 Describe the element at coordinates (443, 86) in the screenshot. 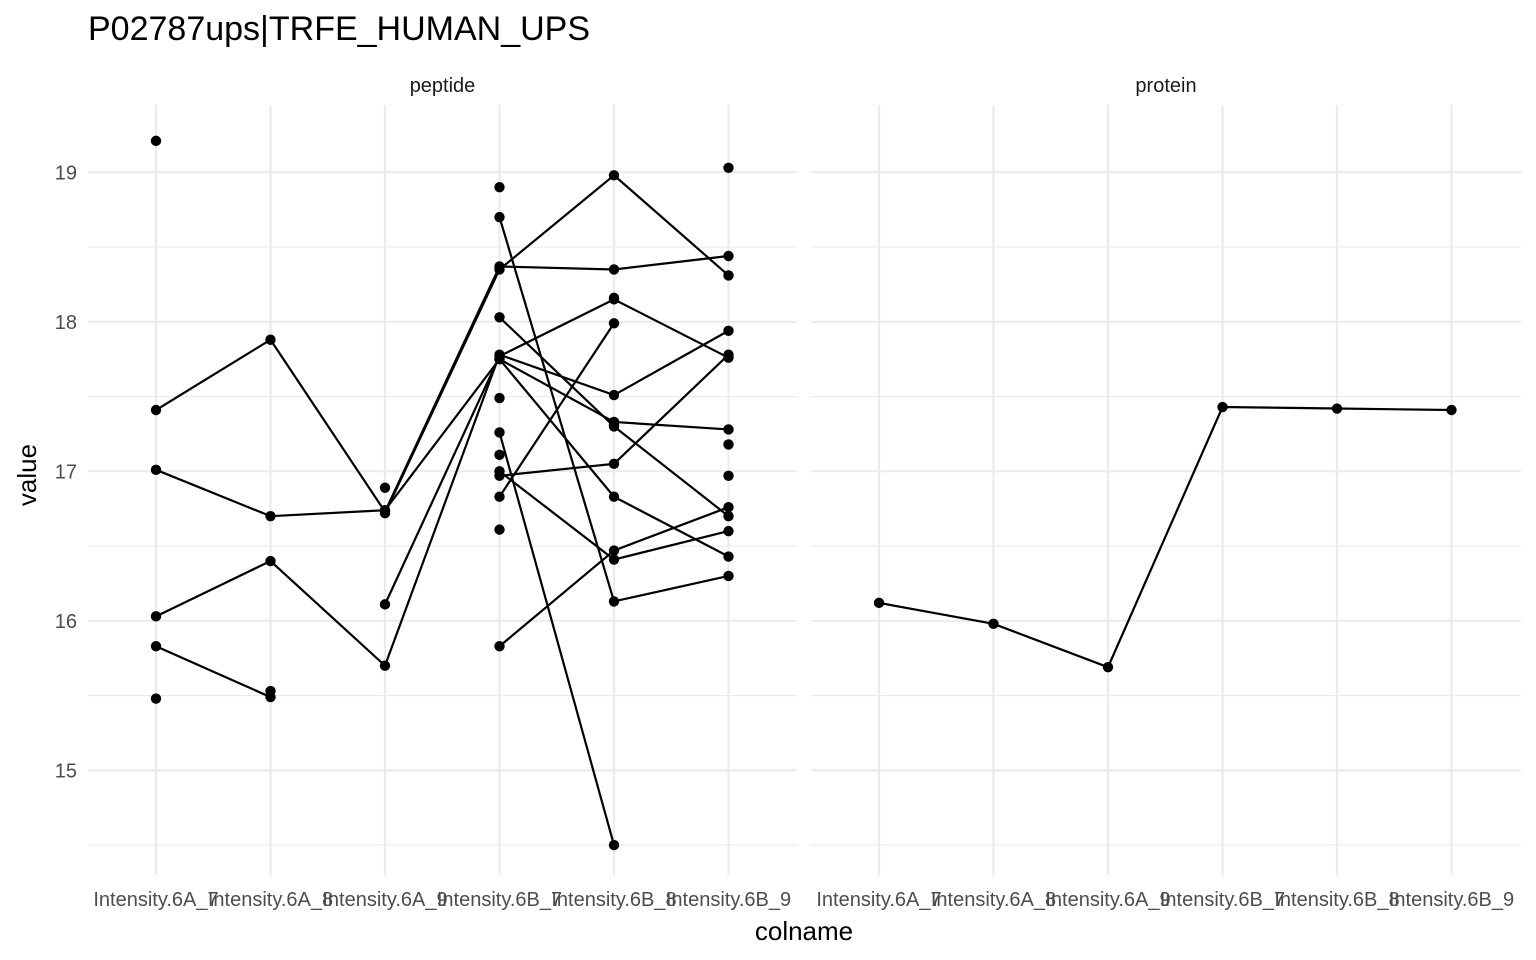

I see `panel-strip-label: peptide` at that location.